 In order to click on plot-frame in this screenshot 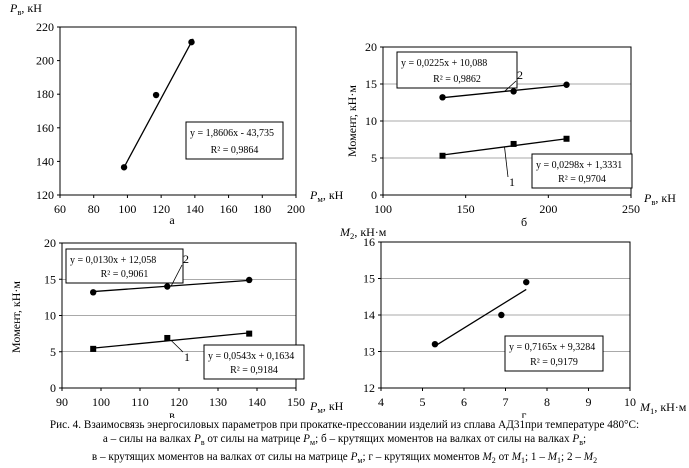, I will do `click(178, 111)`.